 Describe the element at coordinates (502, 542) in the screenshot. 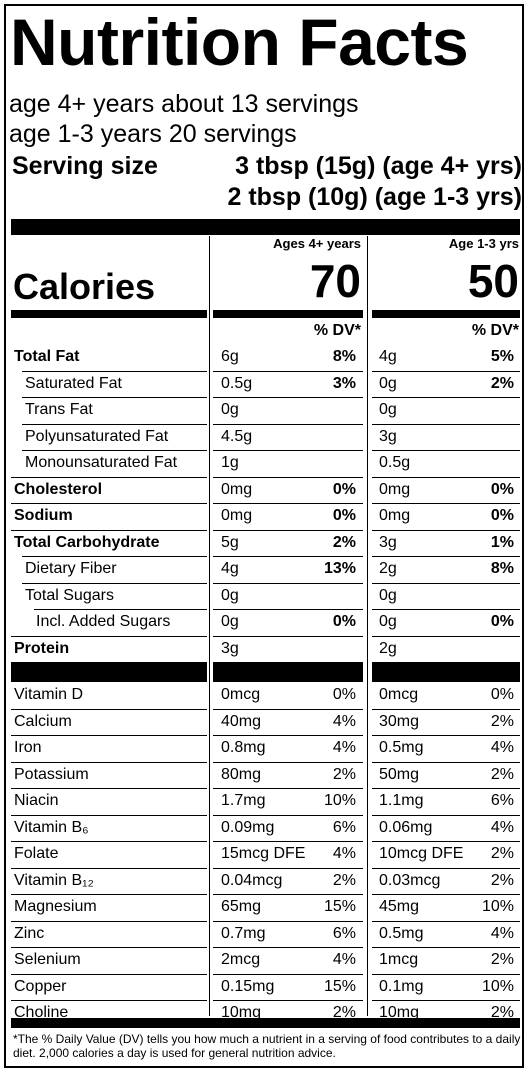

I see `dv-1to3: 1%` at that location.